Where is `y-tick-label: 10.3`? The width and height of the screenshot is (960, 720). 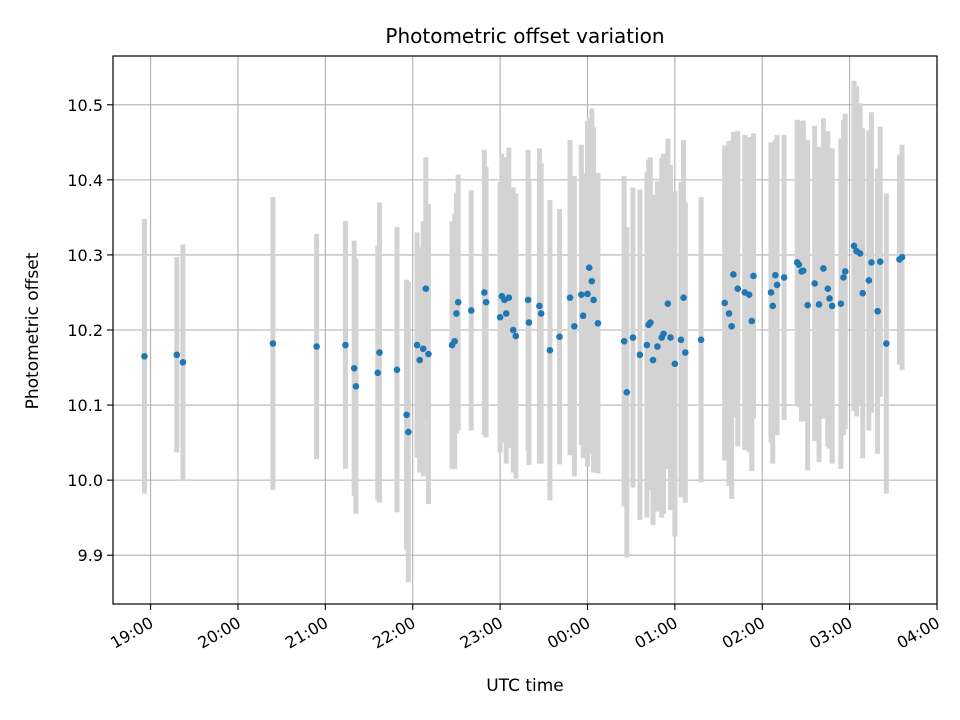
y-tick-label: 10.3 is located at coordinates (85, 255).